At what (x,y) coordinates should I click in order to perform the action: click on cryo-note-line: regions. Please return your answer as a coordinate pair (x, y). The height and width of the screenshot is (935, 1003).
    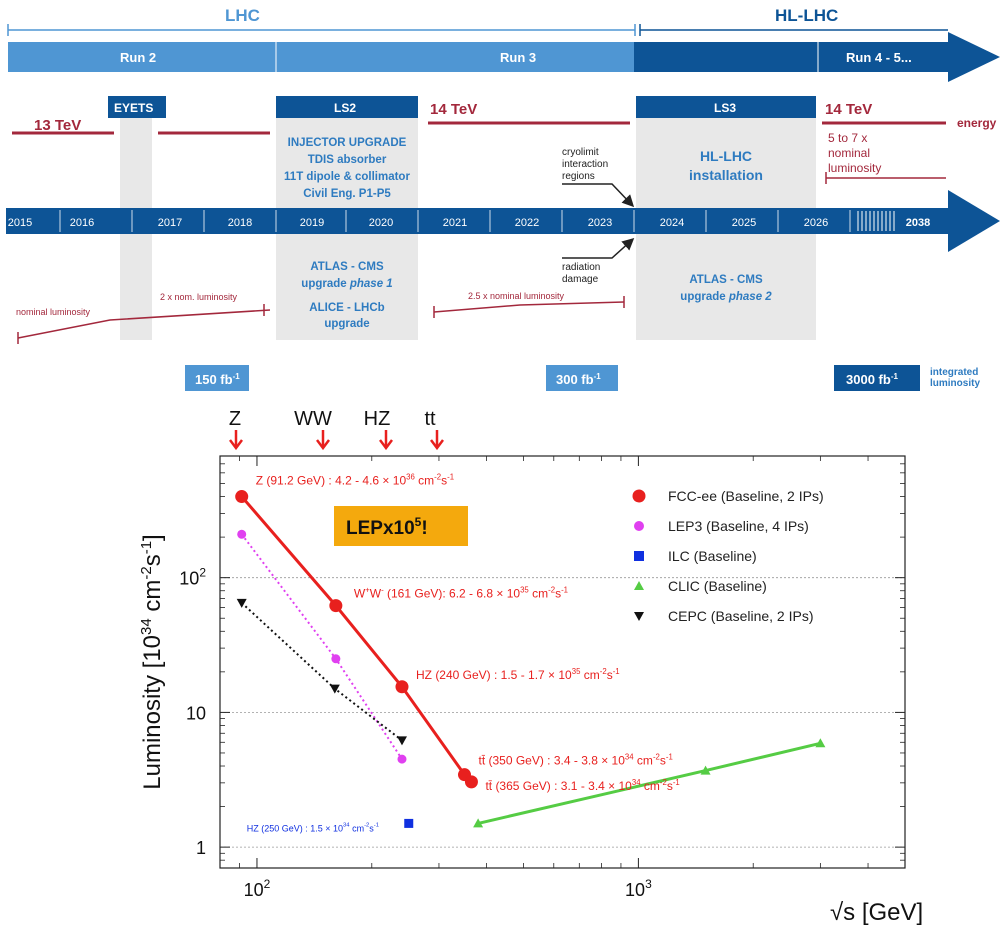
    Looking at the image, I should click on (578, 176).